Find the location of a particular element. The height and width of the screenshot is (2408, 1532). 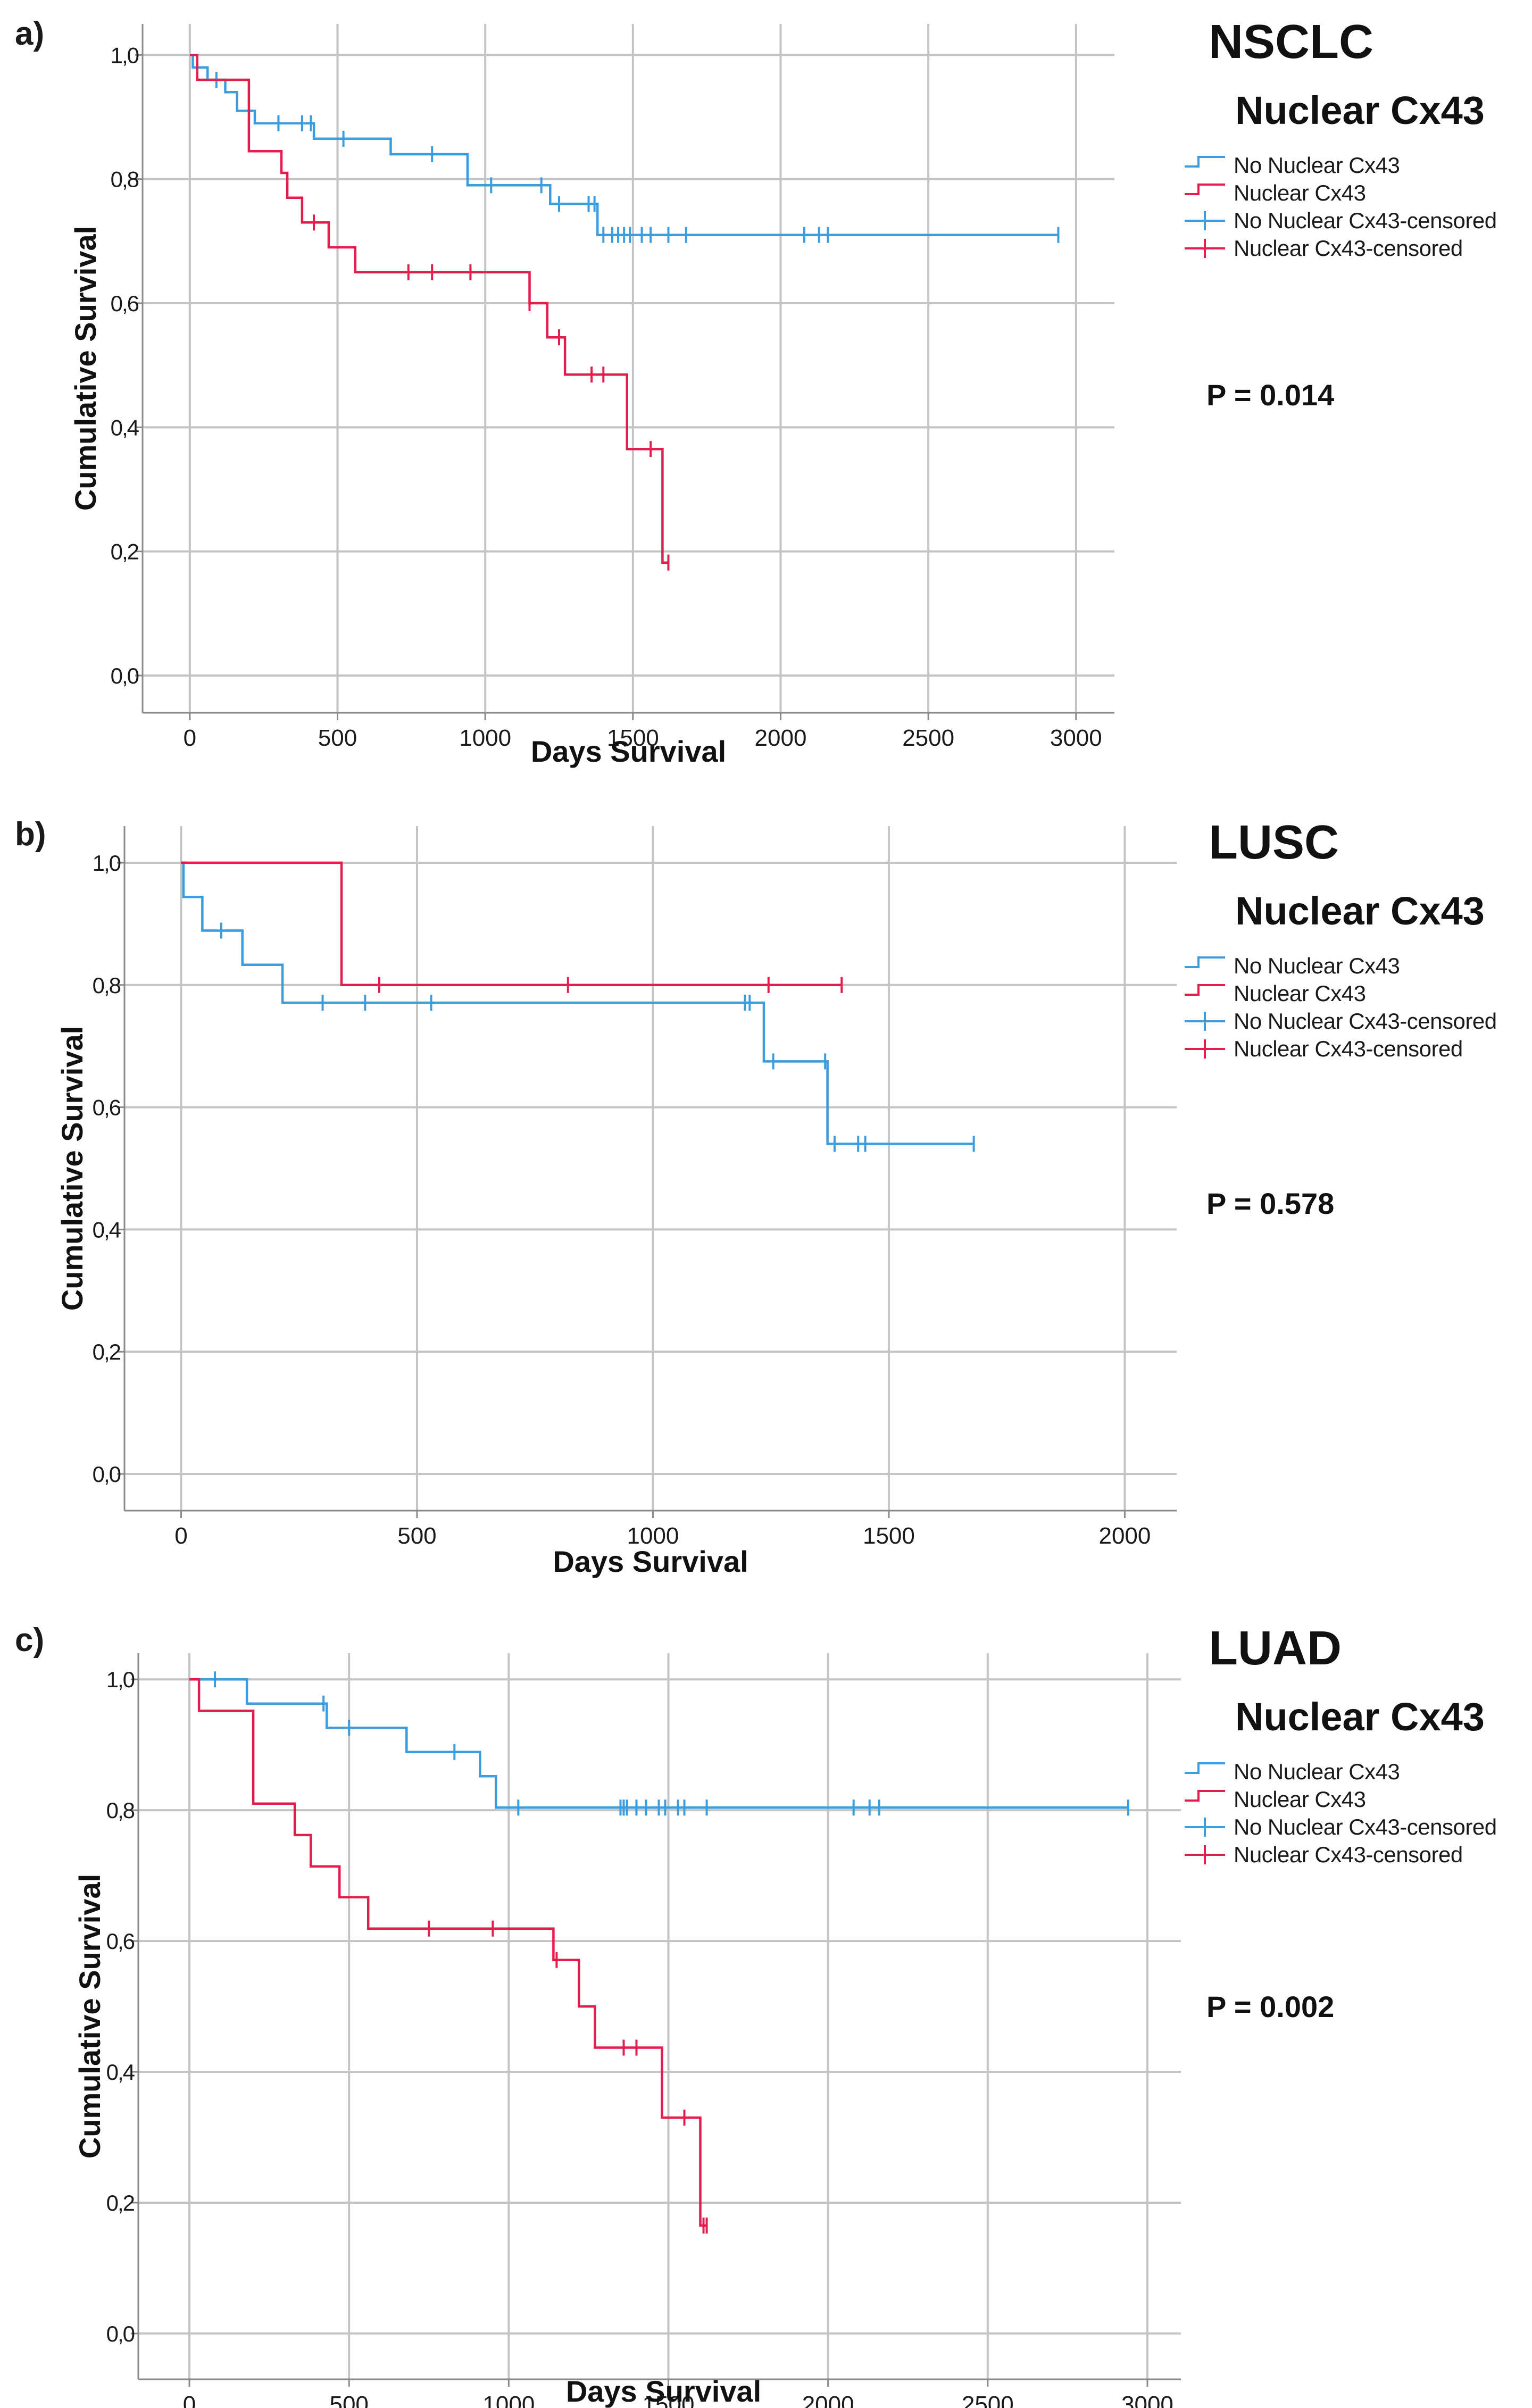

p-value: P = 0.578 is located at coordinates (1270, 1203).